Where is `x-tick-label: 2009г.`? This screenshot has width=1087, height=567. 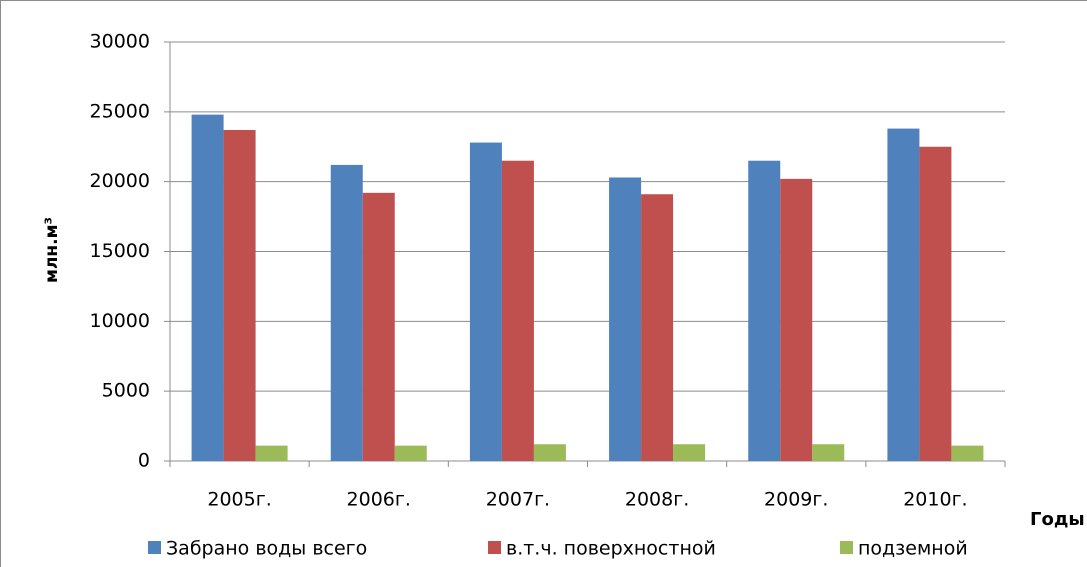 x-tick-label: 2009г. is located at coordinates (796, 500).